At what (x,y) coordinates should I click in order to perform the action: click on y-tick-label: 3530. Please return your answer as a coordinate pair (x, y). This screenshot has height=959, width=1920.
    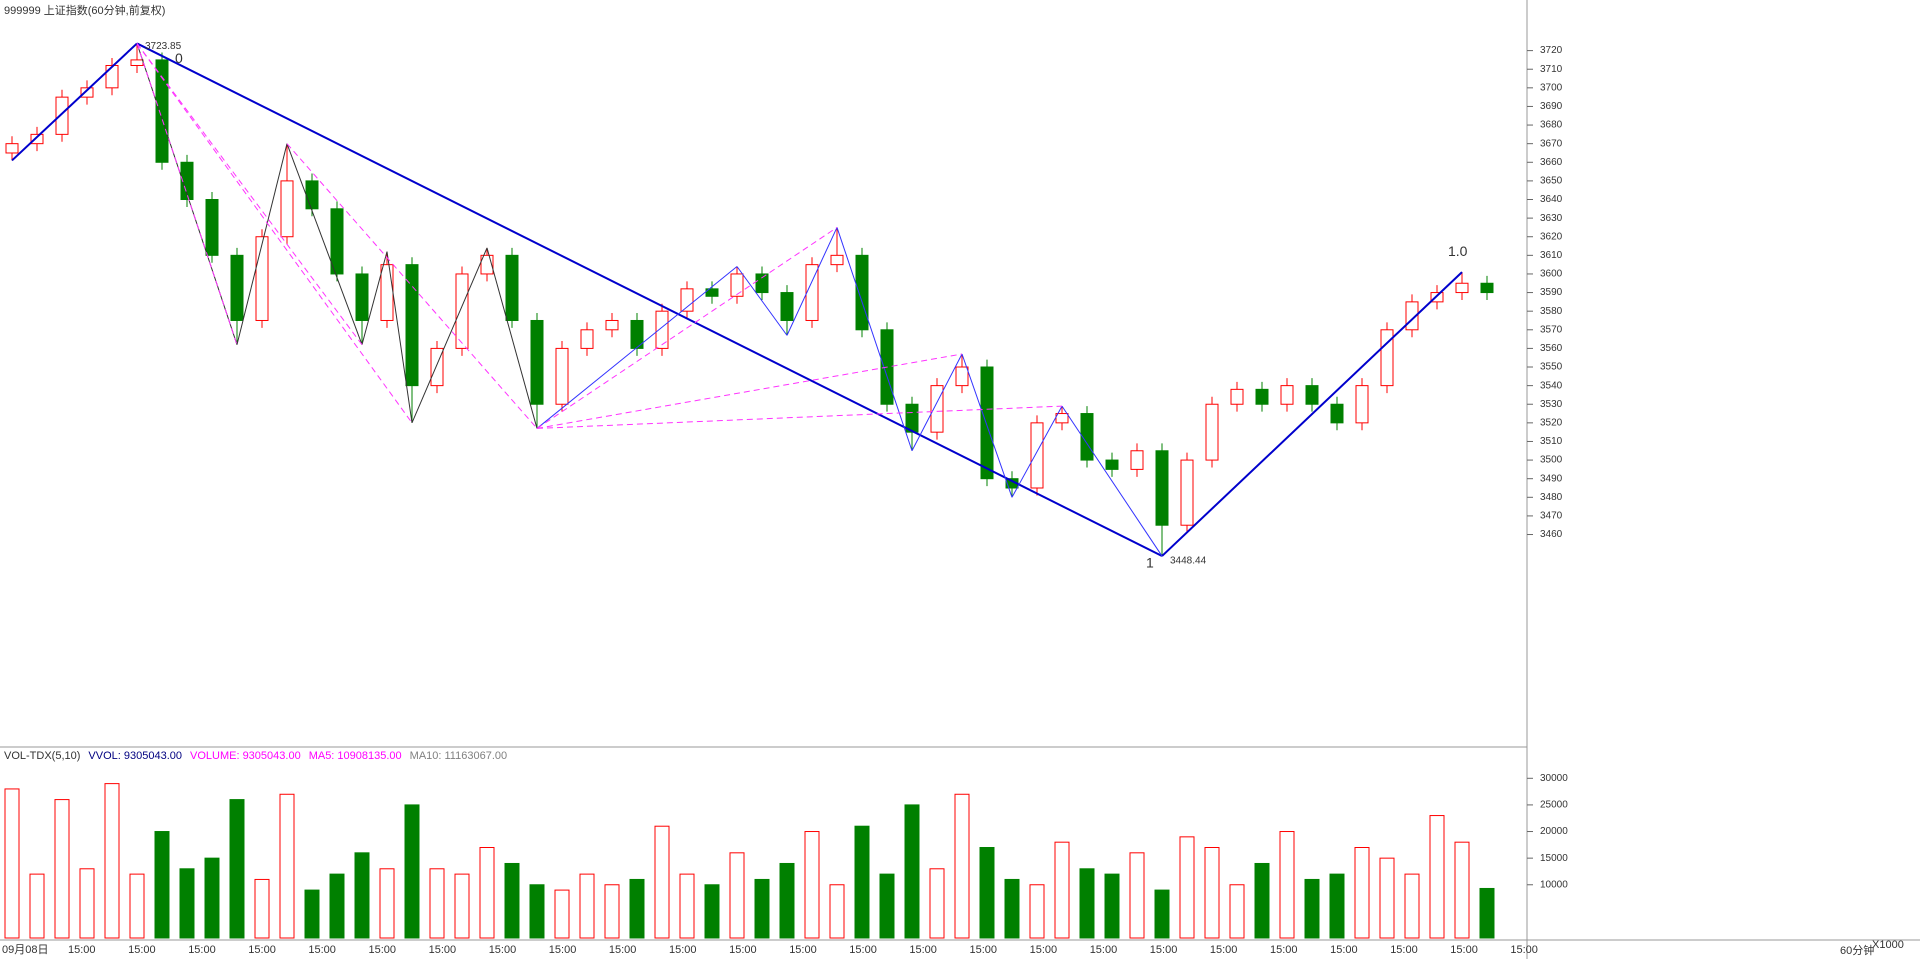
    Looking at the image, I should click on (1551, 404).